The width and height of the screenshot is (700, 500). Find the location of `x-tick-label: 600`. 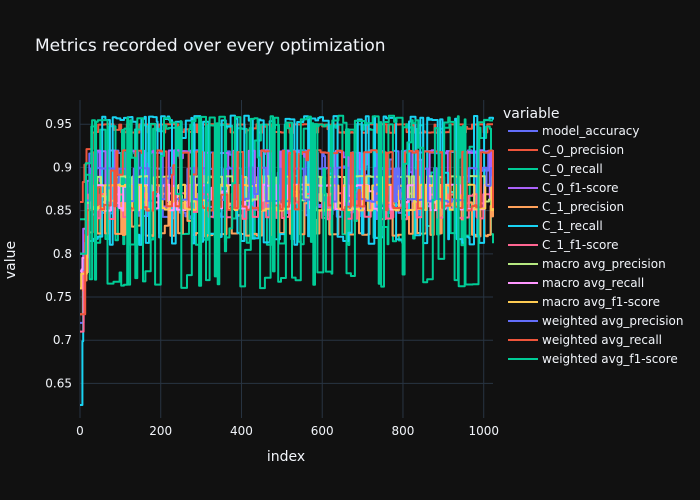

x-tick-label: 600 is located at coordinates (322, 431).